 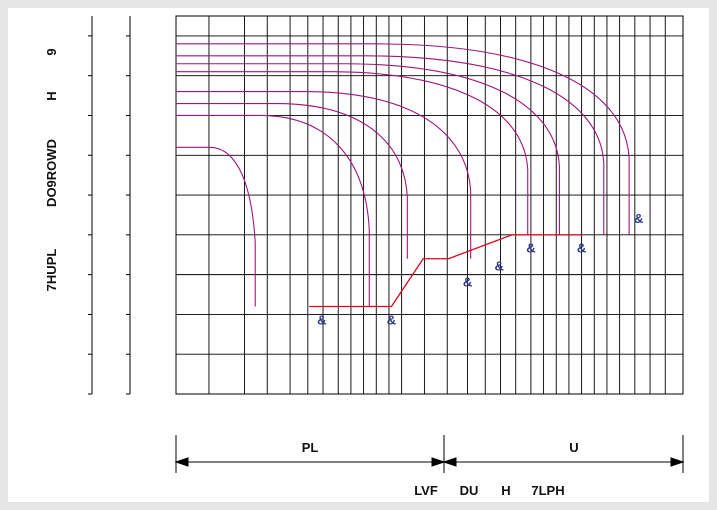 What do you see at coordinates (426, 490) in the screenshot?
I see `xlabel-token-1: LVF` at bounding box center [426, 490].